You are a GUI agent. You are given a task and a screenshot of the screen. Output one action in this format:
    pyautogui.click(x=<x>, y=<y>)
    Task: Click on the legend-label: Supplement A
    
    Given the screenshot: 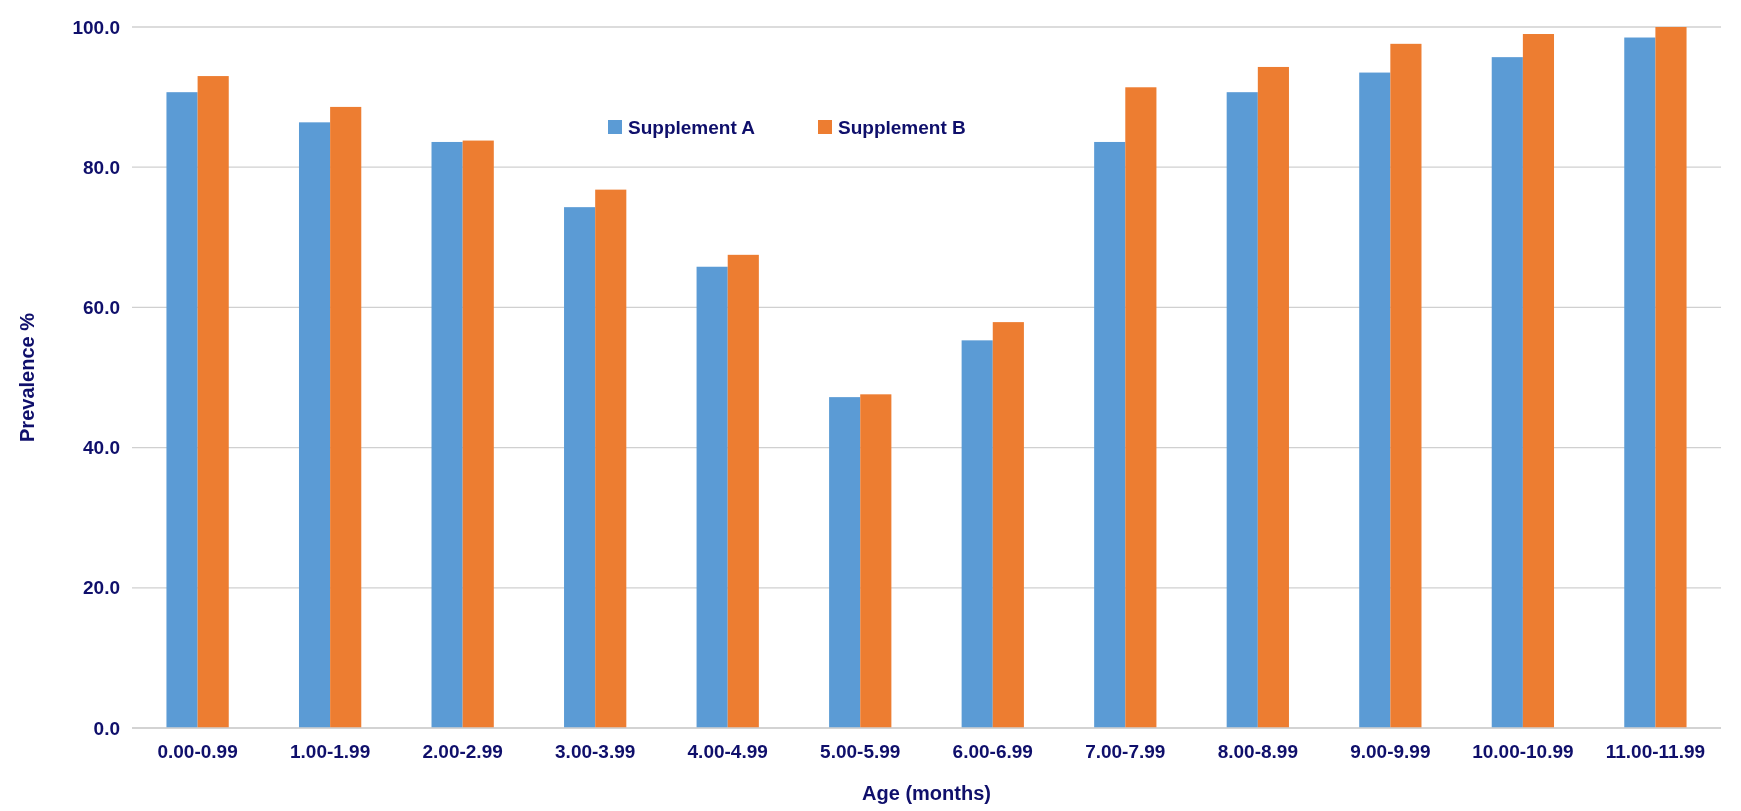 What is the action you would take?
    pyautogui.click(x=692, y=127)
    